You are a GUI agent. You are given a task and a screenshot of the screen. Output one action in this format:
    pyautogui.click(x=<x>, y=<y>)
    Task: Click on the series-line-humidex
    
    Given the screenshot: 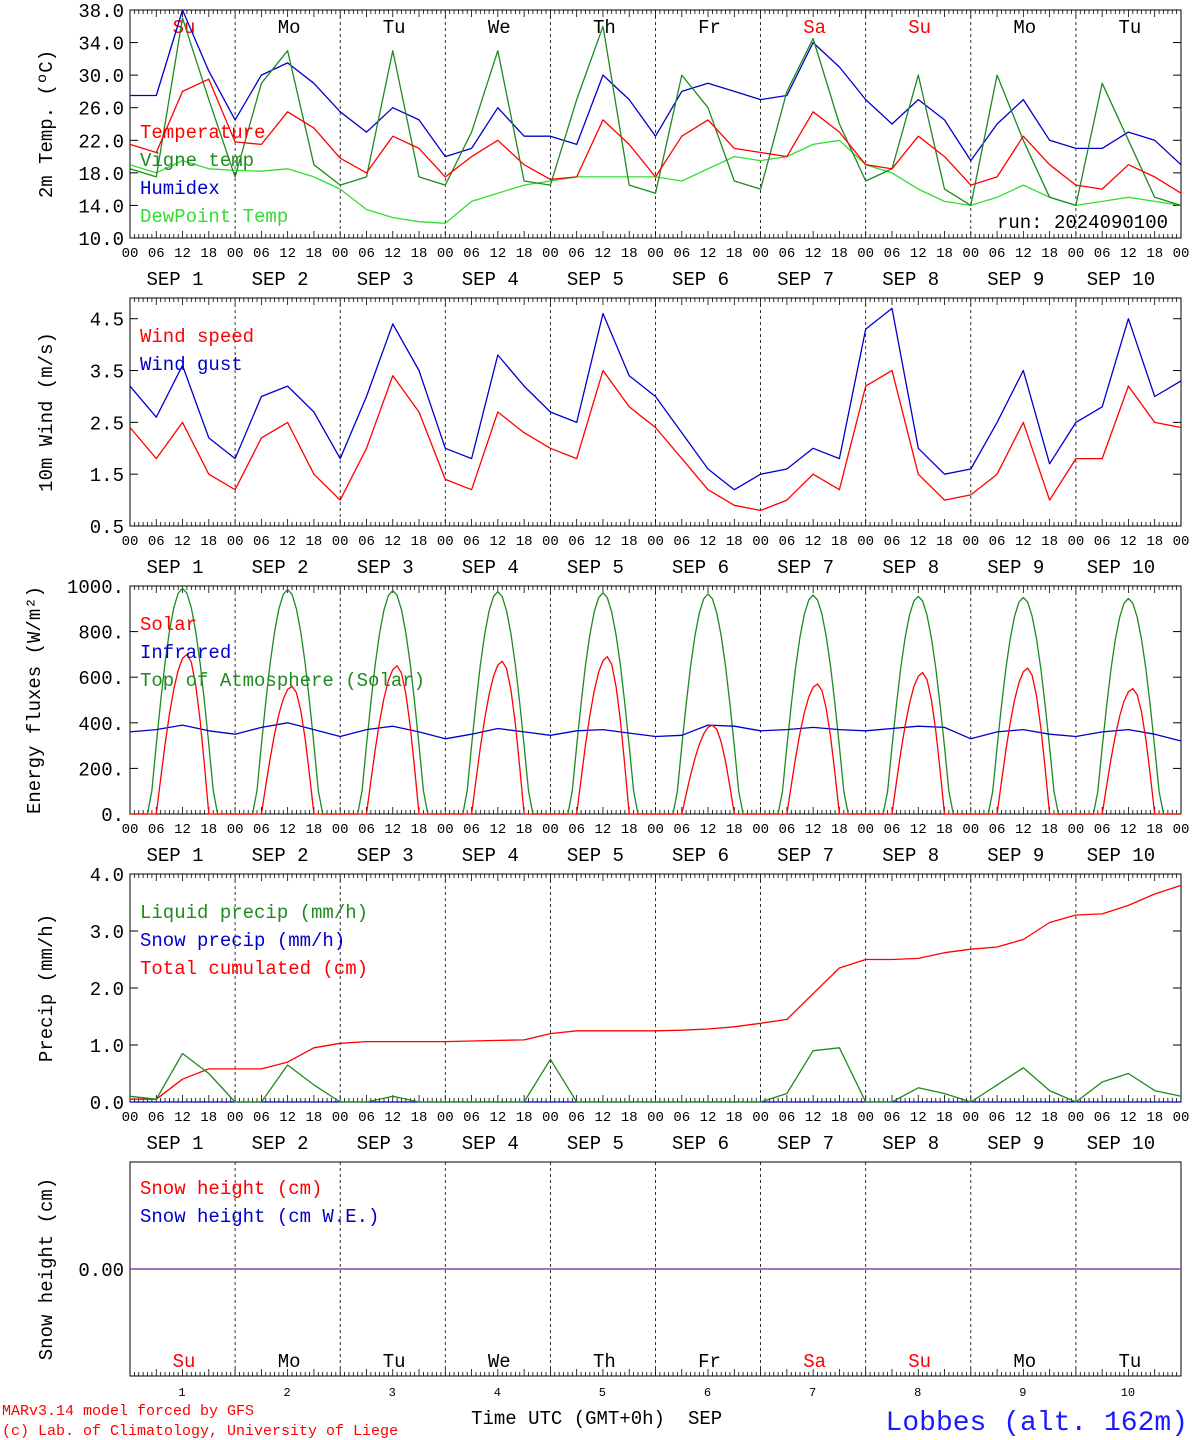 What is the action you would take?
    pyautogui.click(x=656, y=87)
    